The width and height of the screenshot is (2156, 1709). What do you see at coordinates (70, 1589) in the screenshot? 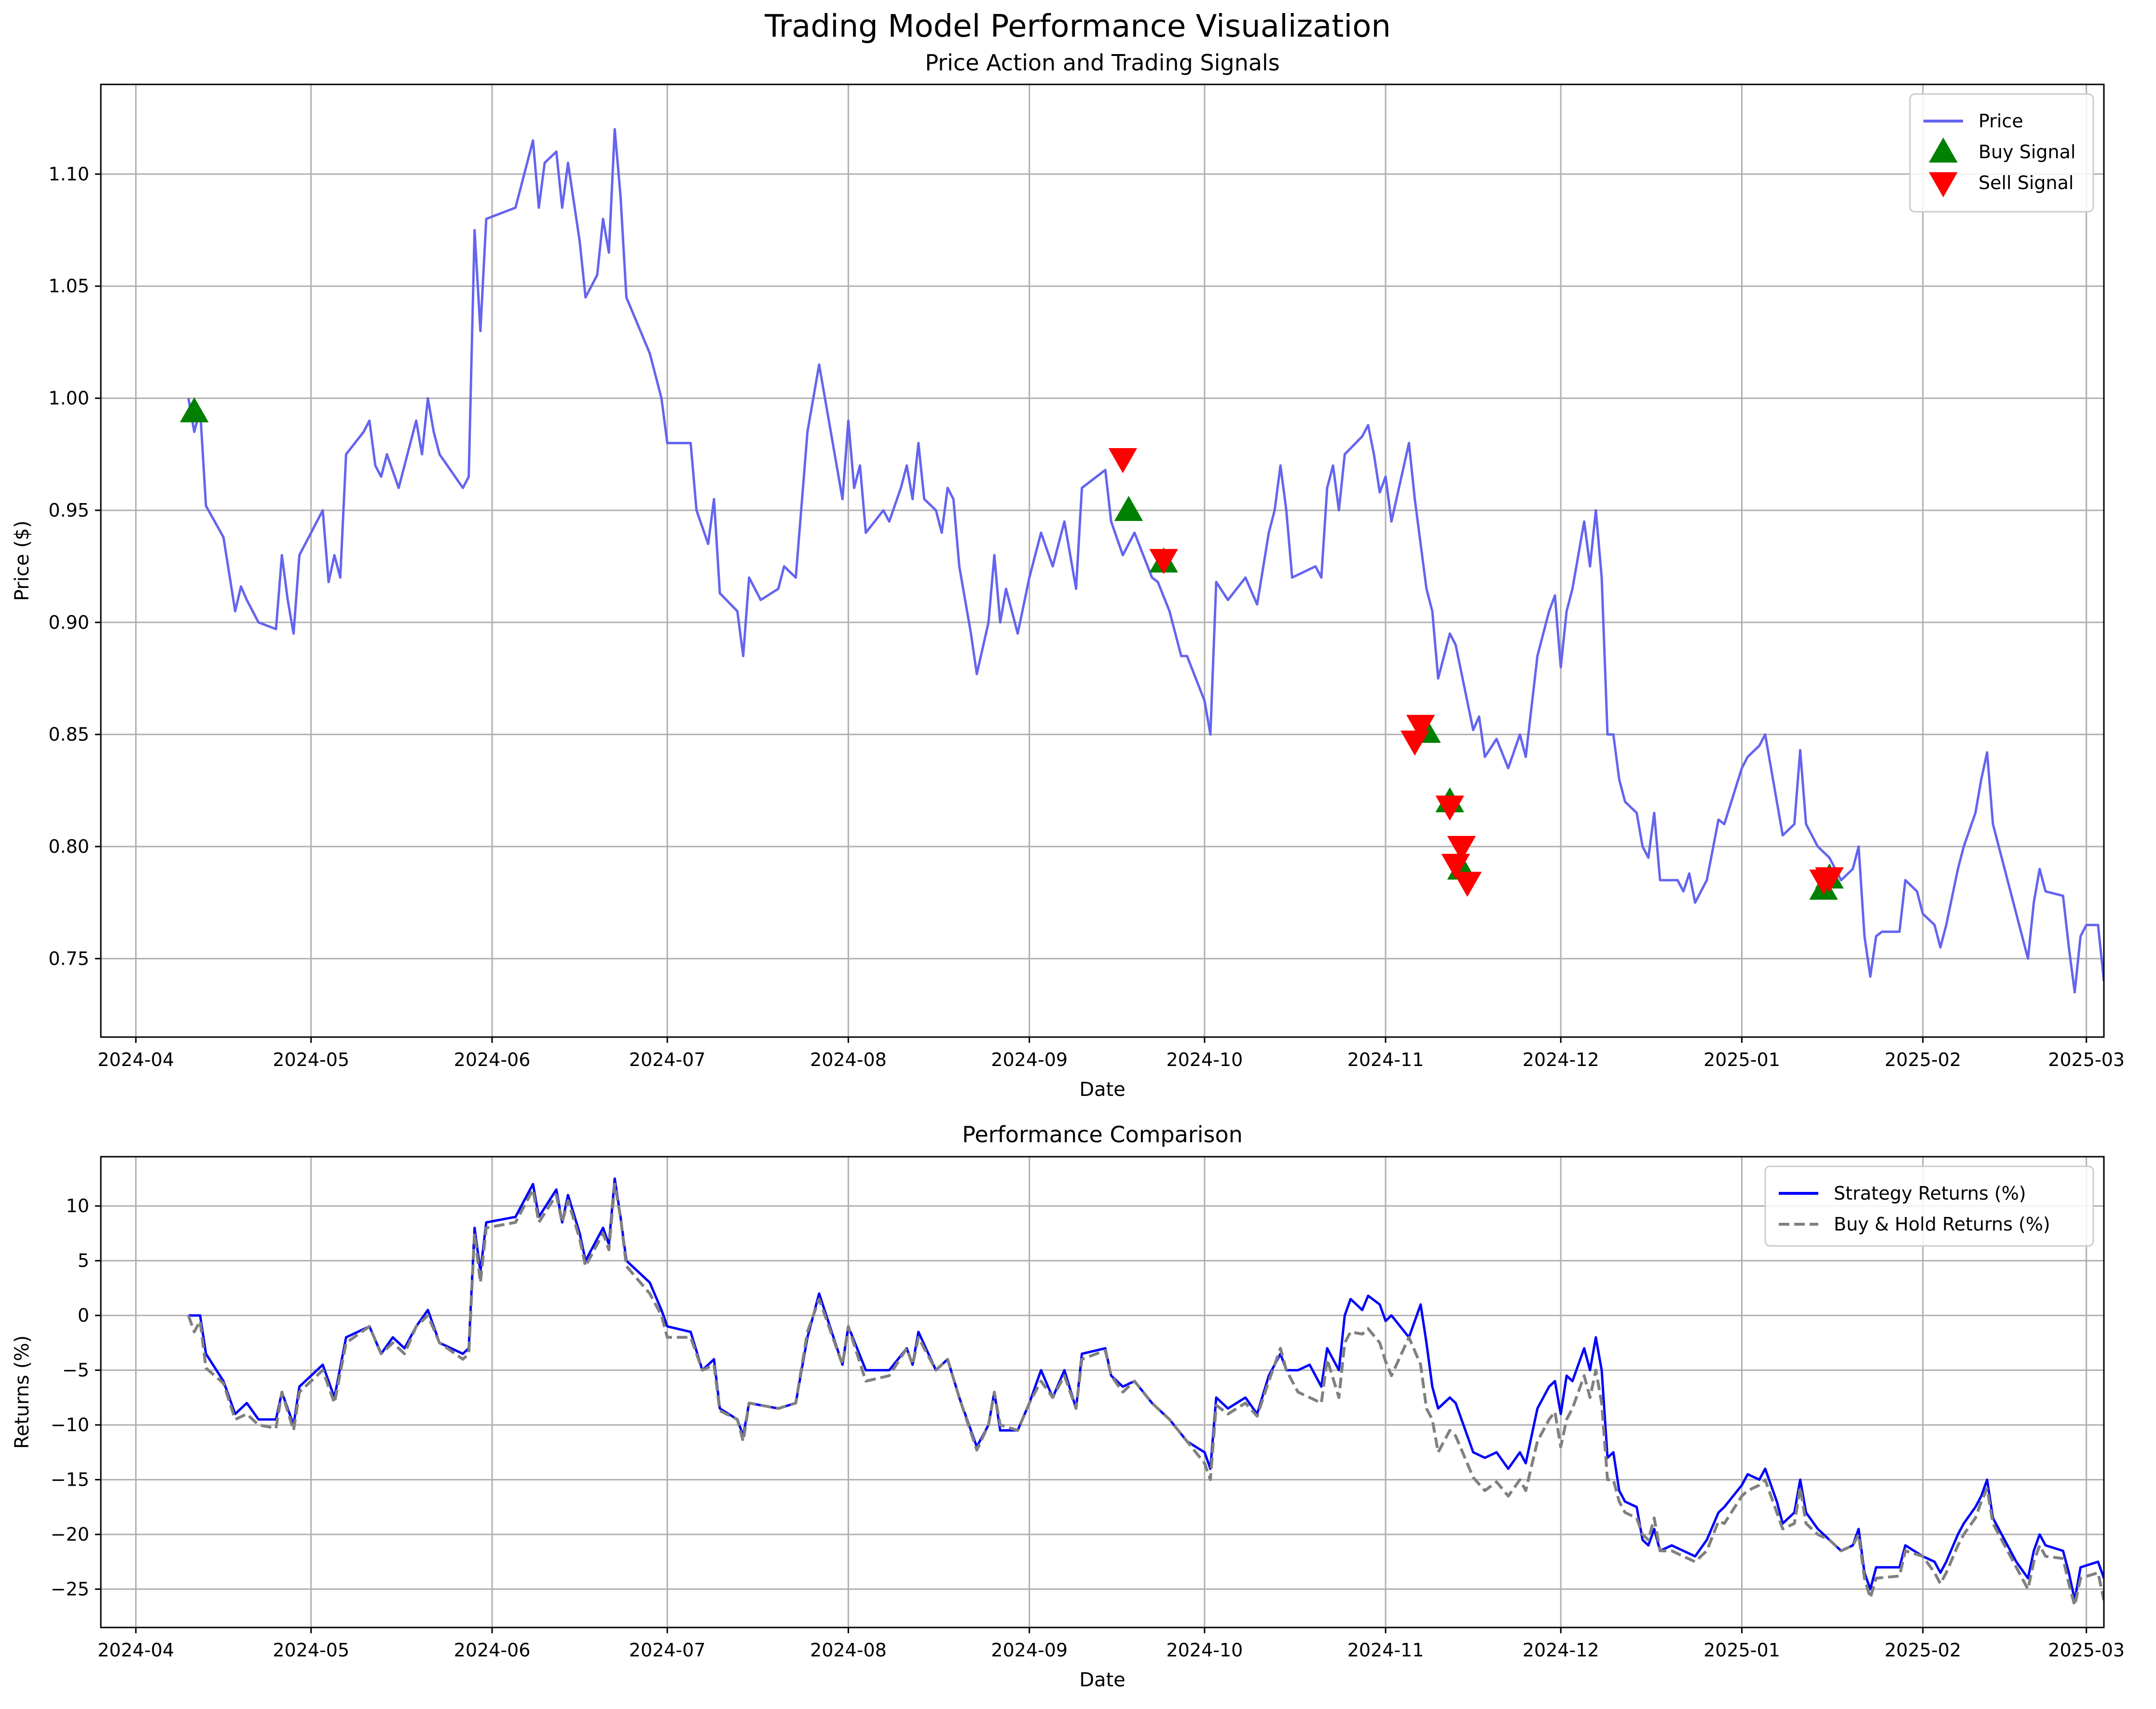
I see `y-tick-label: −25` at bounding box center [70, 1589].